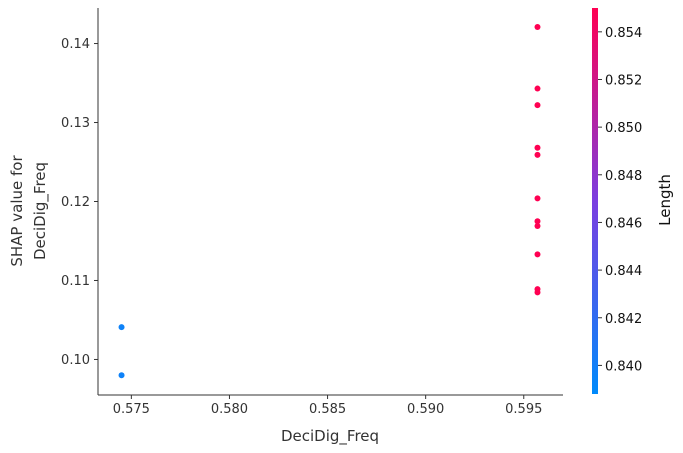 The image size is (683, 453). I want to click on colorbar-tick-label: 0.850, so click(623, 128).